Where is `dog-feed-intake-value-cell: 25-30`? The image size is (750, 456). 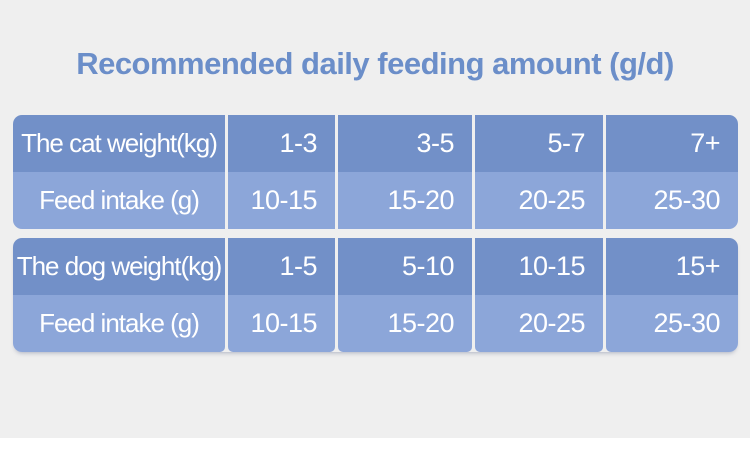 dog-feed-intake-value-cell: 25-30 is located at coordinates (672, 323).